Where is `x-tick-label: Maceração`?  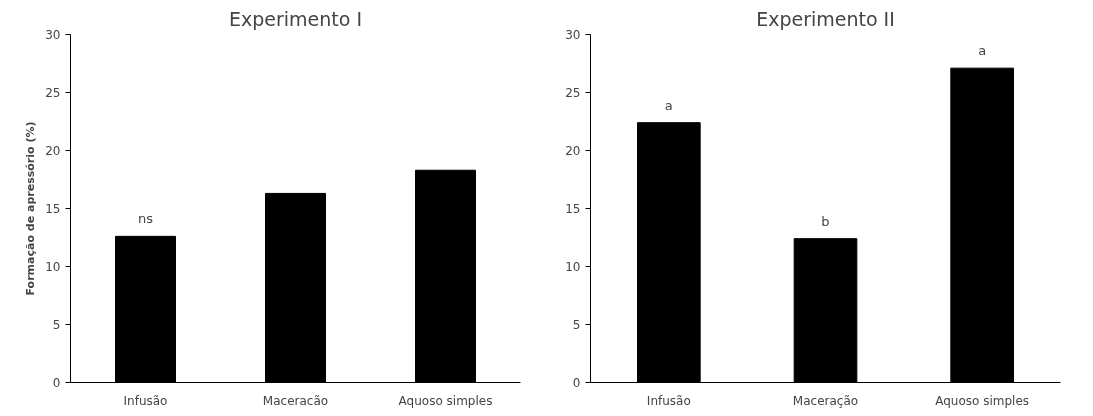
x-tick-label: Maceração is located at coordinates (825, 400).